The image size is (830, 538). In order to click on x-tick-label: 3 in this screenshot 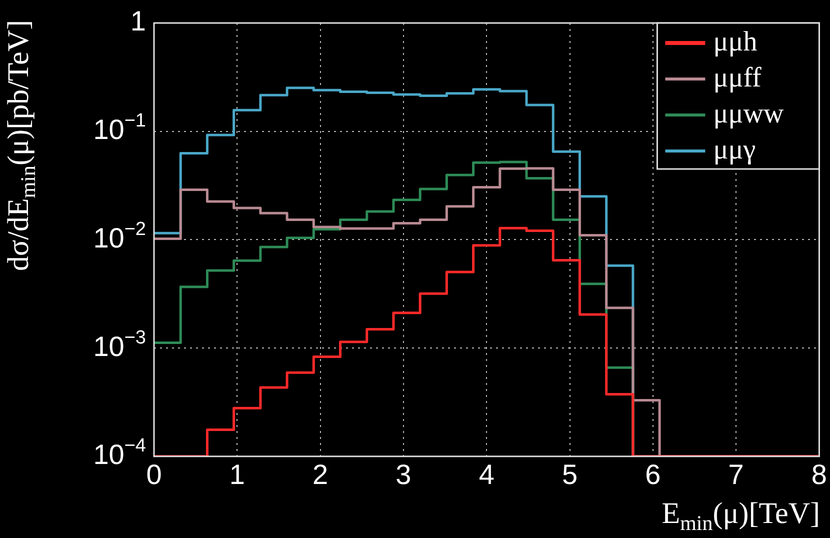, I will do `click(404, 474)`.